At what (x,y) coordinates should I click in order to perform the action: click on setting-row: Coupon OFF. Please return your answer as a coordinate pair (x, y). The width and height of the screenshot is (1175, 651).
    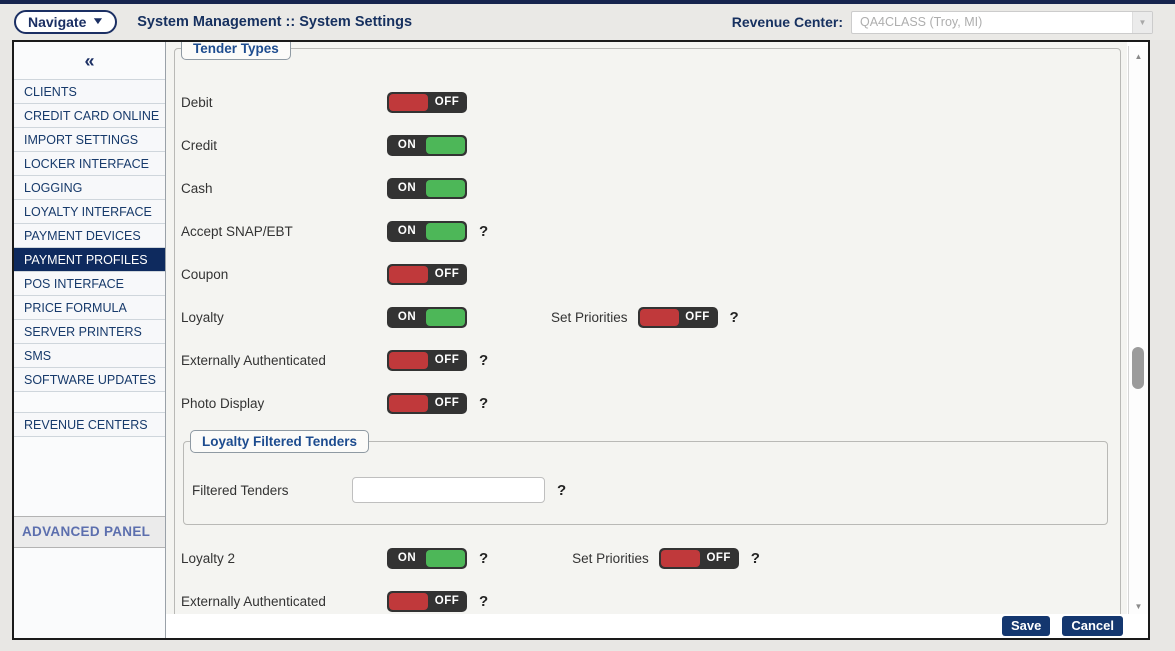
    Looking at the image, I should click on (645, 274).